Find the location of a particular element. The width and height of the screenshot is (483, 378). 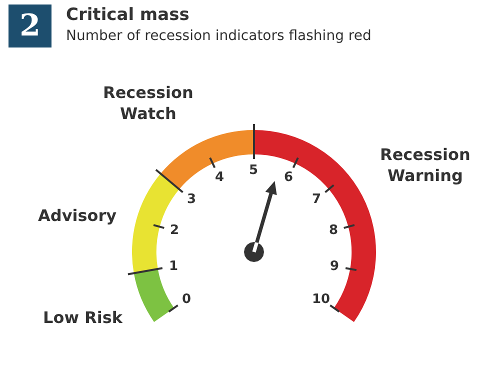

text: 10 is located at coordinates (321, 299).